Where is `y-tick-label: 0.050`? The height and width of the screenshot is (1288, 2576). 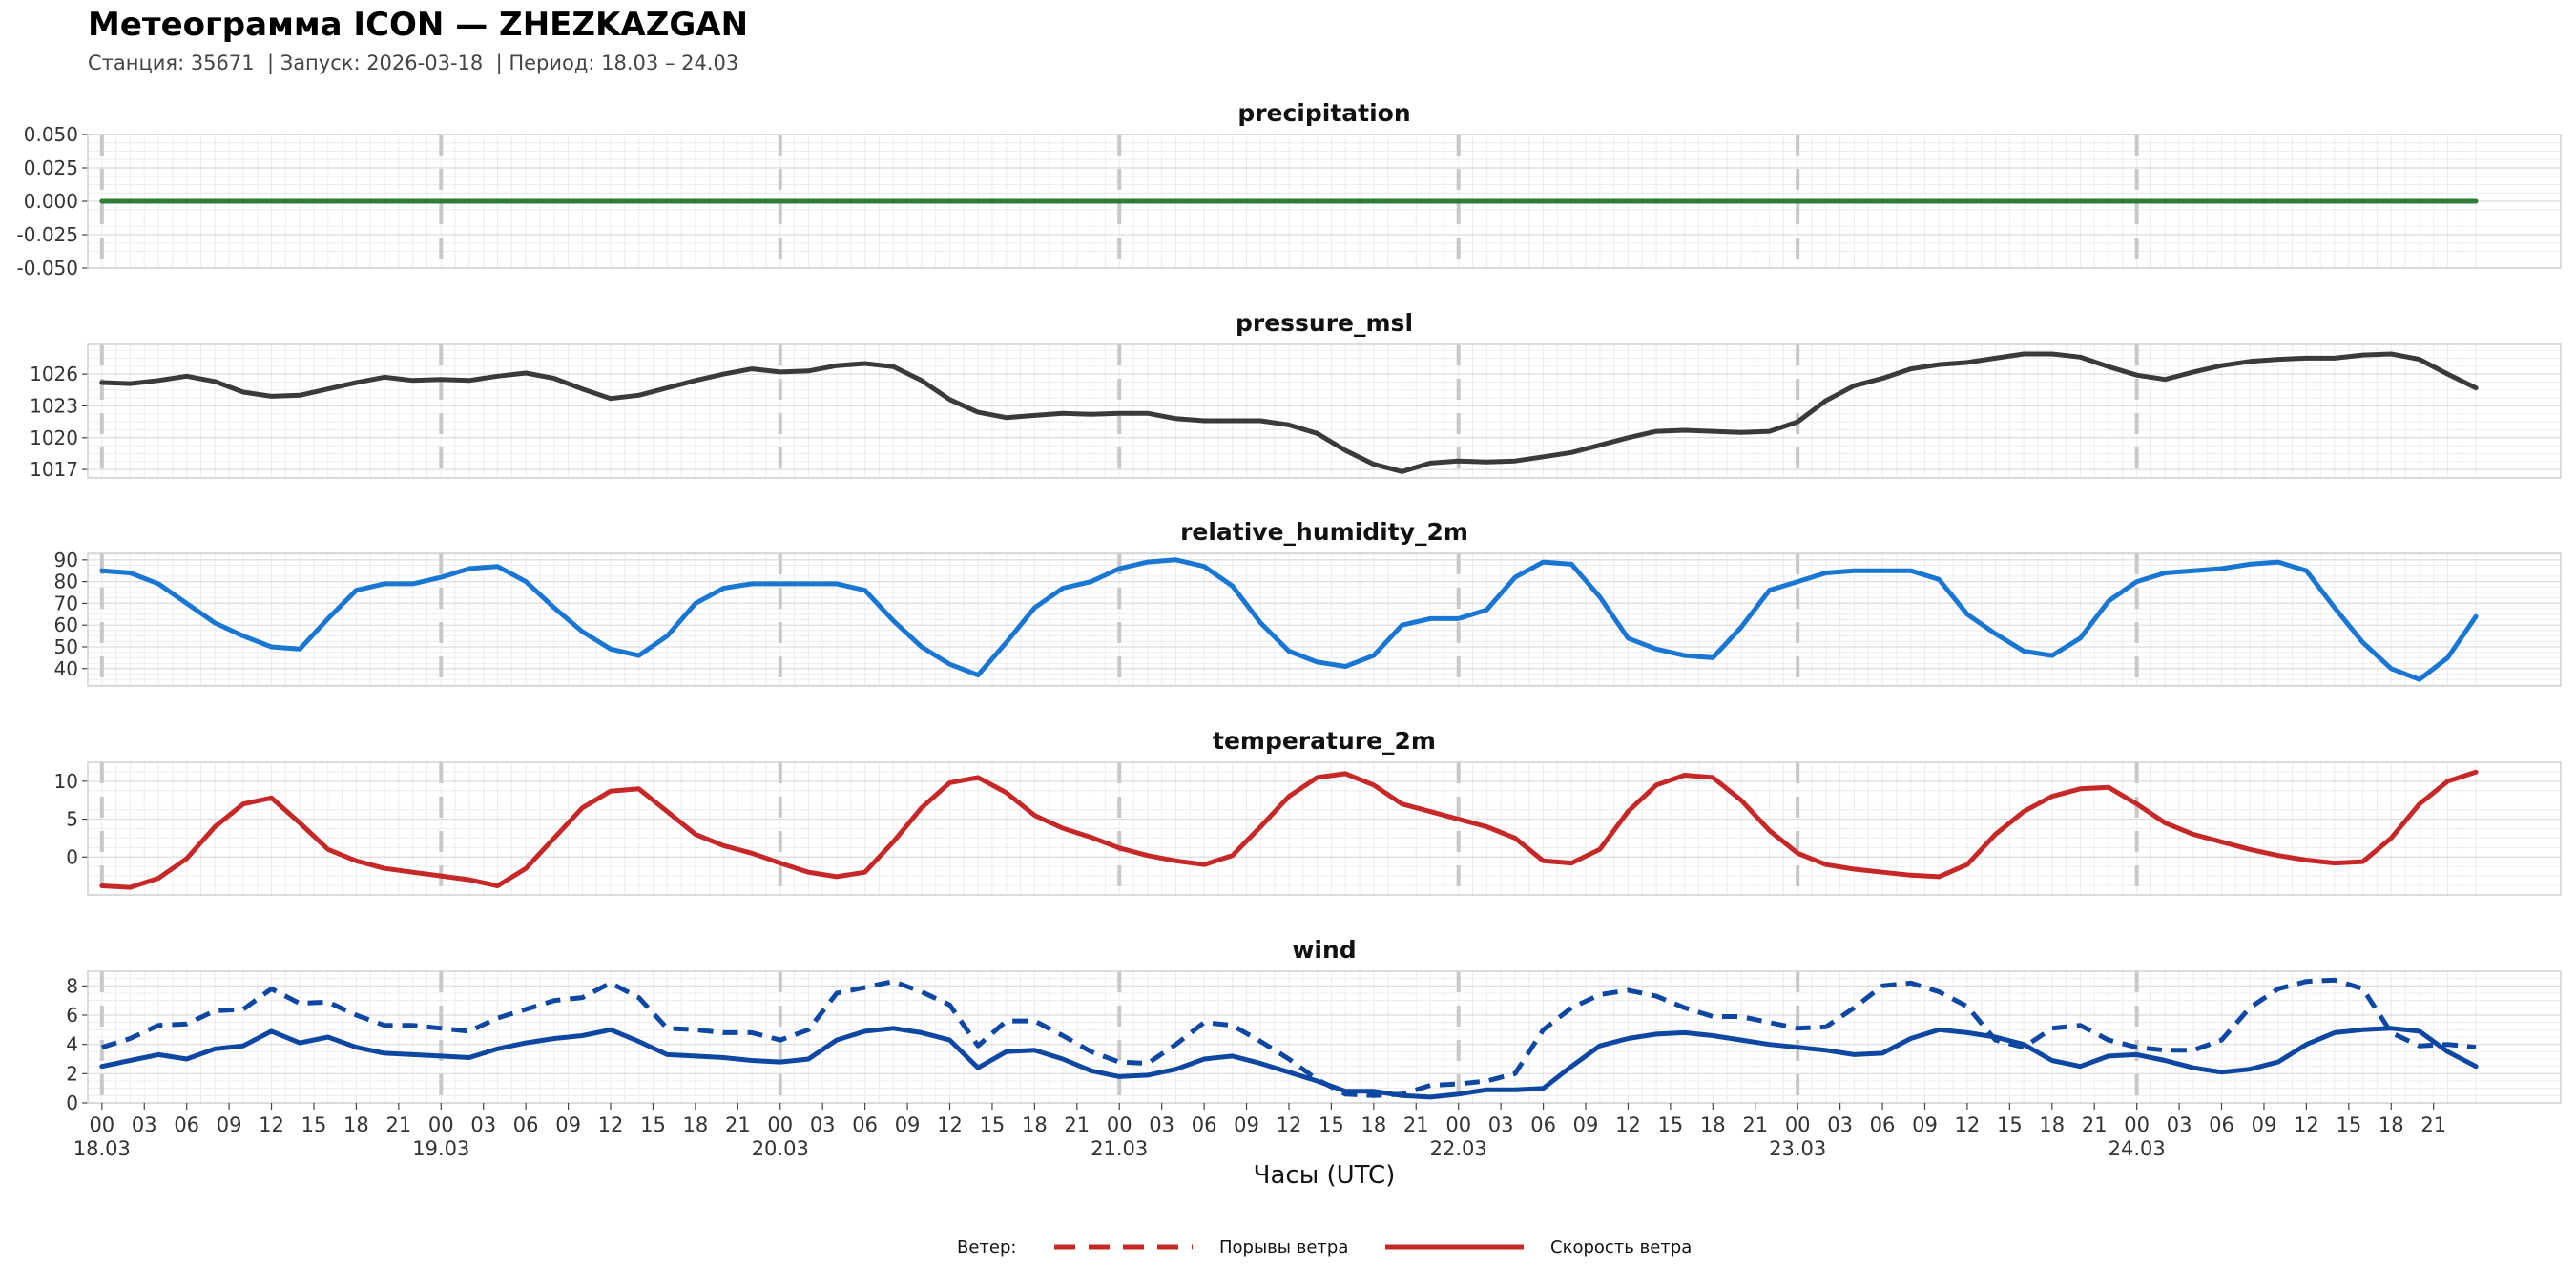
y-tick-label: 0.050 is located at coordinates (51, 134).